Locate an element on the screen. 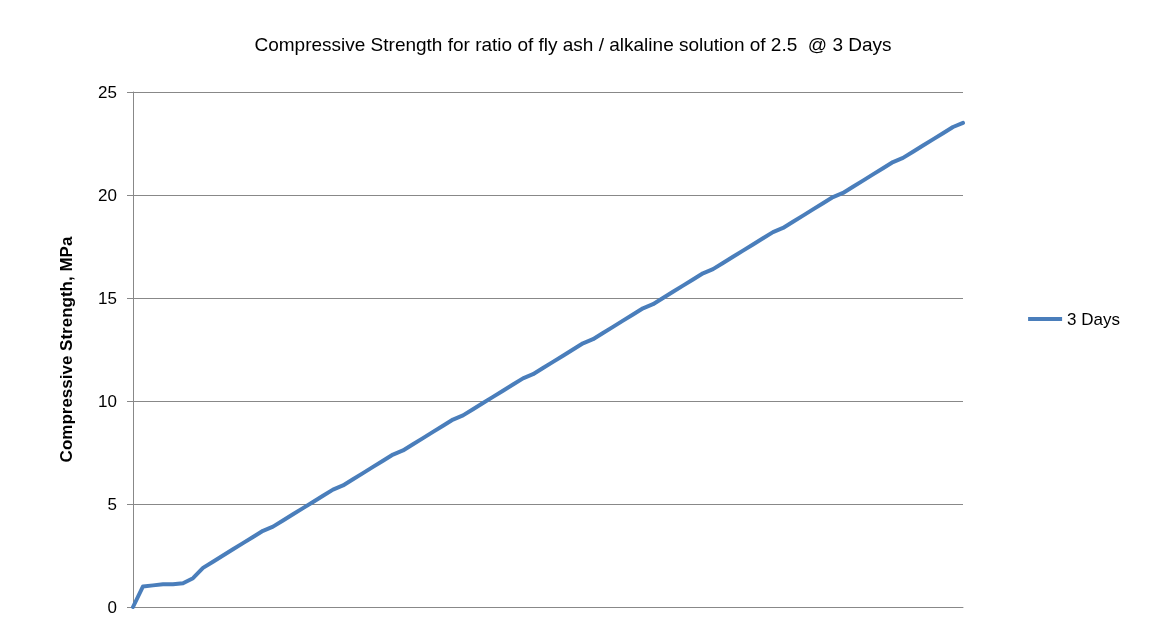 The height and width of the screenshot is (638, 1153). legend-label: 3 Days is located at coordinates (1094, 319).